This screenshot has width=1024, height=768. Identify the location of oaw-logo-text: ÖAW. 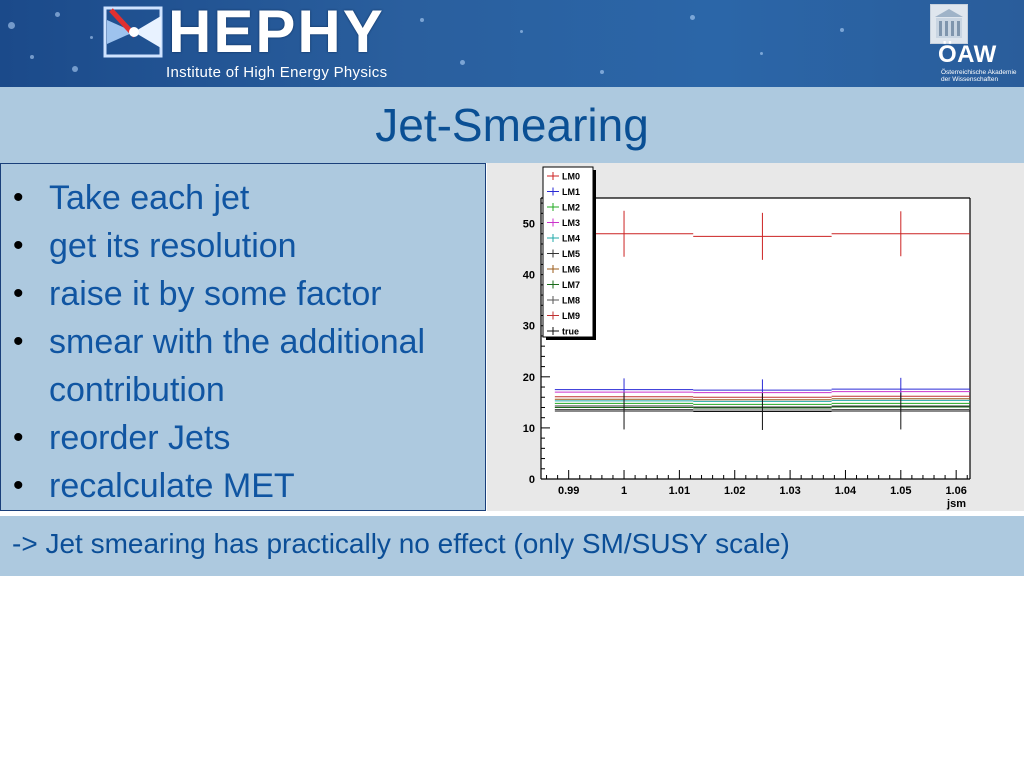
(967, 54).